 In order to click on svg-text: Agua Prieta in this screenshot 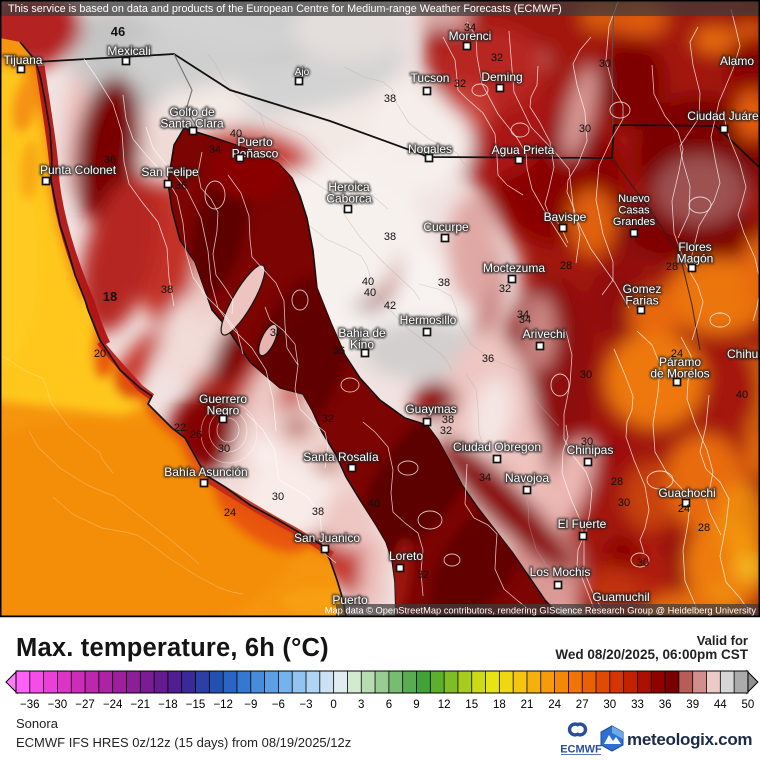, I will do `click(523, 150)`.